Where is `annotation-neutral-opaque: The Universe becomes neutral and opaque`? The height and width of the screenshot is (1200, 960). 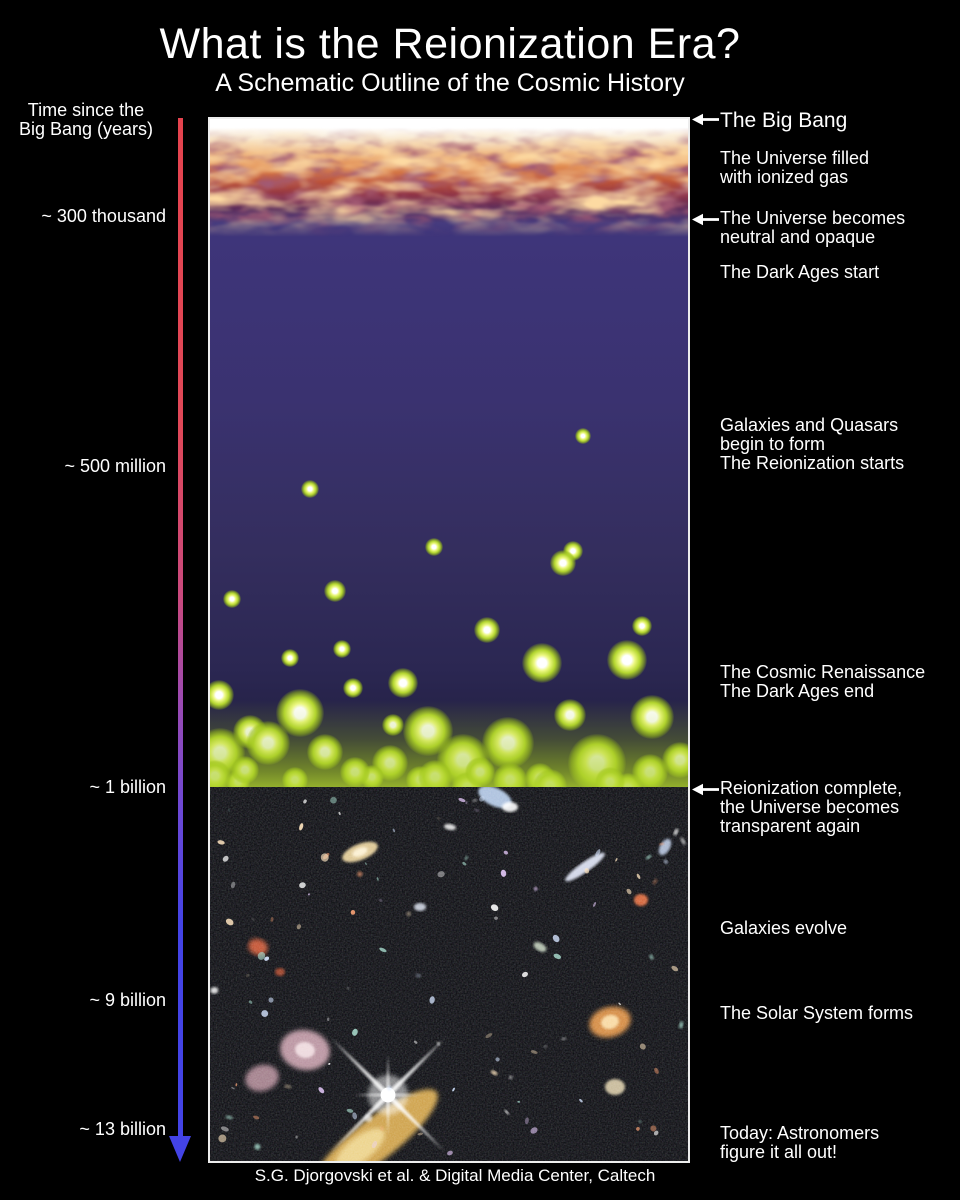 annotation-neutral-opaque: The Universe becomes neutral and opaque is located at coordinates (825, 228).